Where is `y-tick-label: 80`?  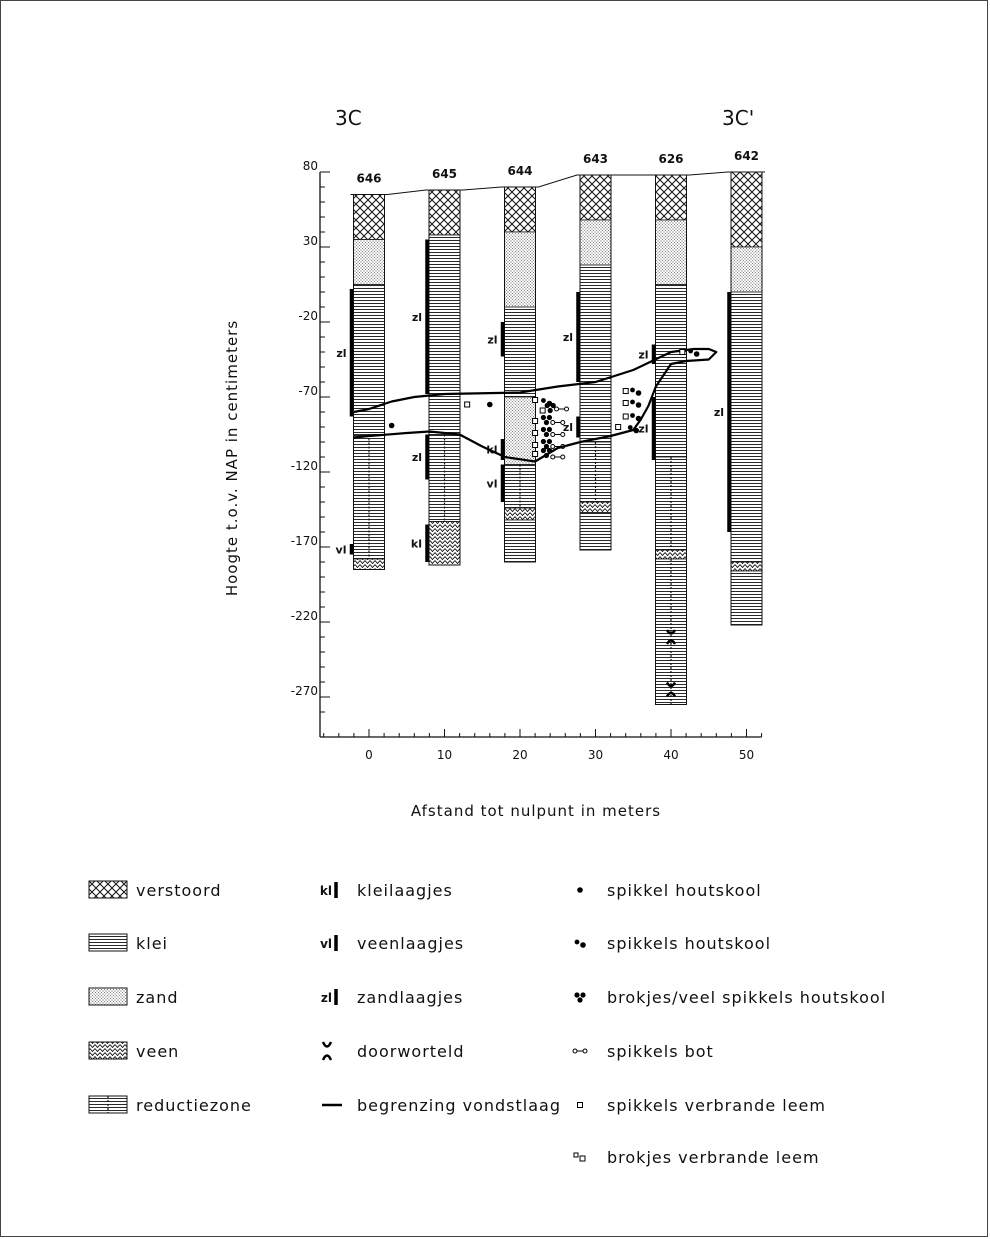 y-tick-label: 80 is located at coordinates (310, 166).